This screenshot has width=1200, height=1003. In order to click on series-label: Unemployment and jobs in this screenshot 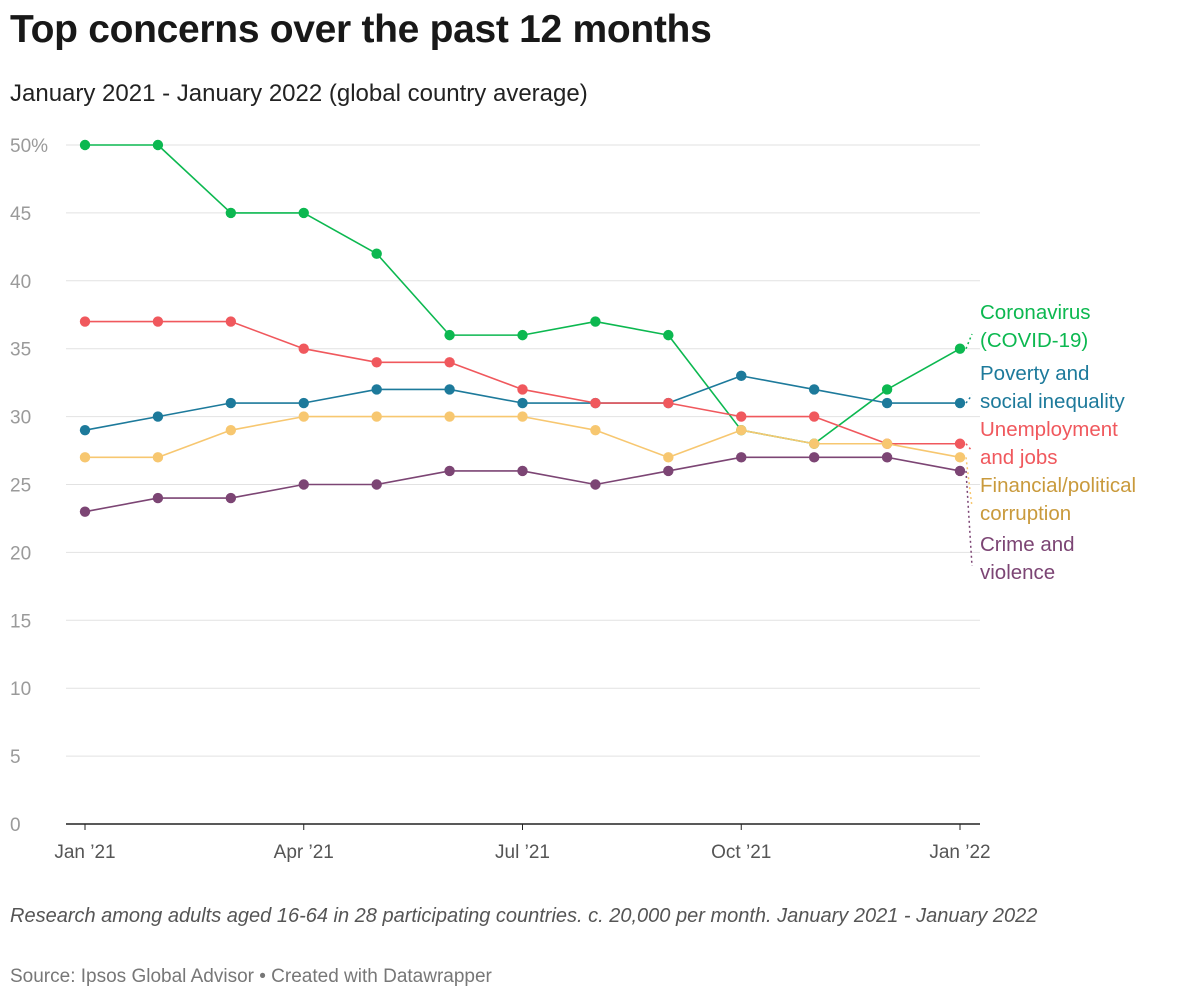, I will do `click(1049, 443)`.